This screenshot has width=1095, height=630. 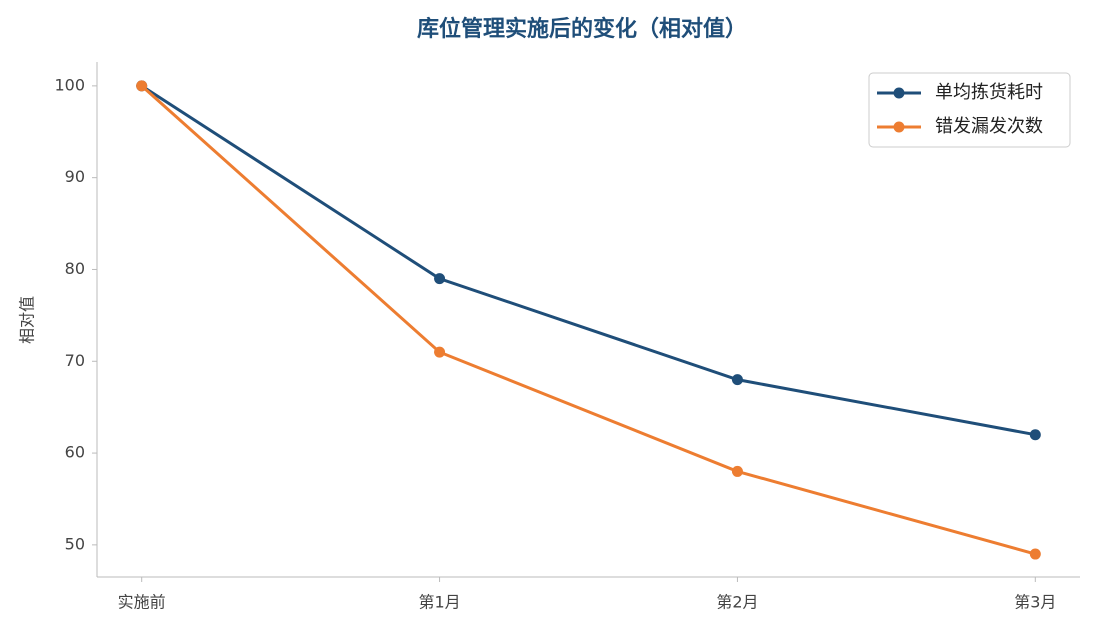 What do you see at coordinates (582, 29) in the screenshot?
I see `chart-title: 库位管理实施后的变化（相对值）` at bounding box center [582, 29].